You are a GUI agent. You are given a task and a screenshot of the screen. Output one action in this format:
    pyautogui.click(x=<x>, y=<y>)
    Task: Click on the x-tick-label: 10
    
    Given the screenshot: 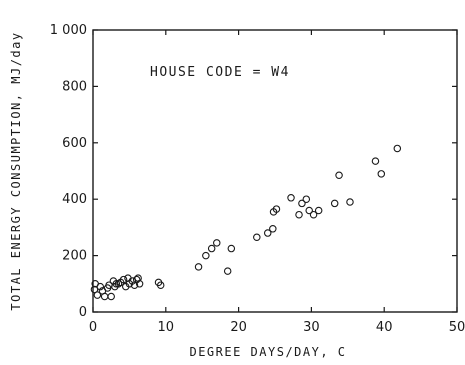 What is the action you would take?
    pyautogui.click(x=166, y=327)
    